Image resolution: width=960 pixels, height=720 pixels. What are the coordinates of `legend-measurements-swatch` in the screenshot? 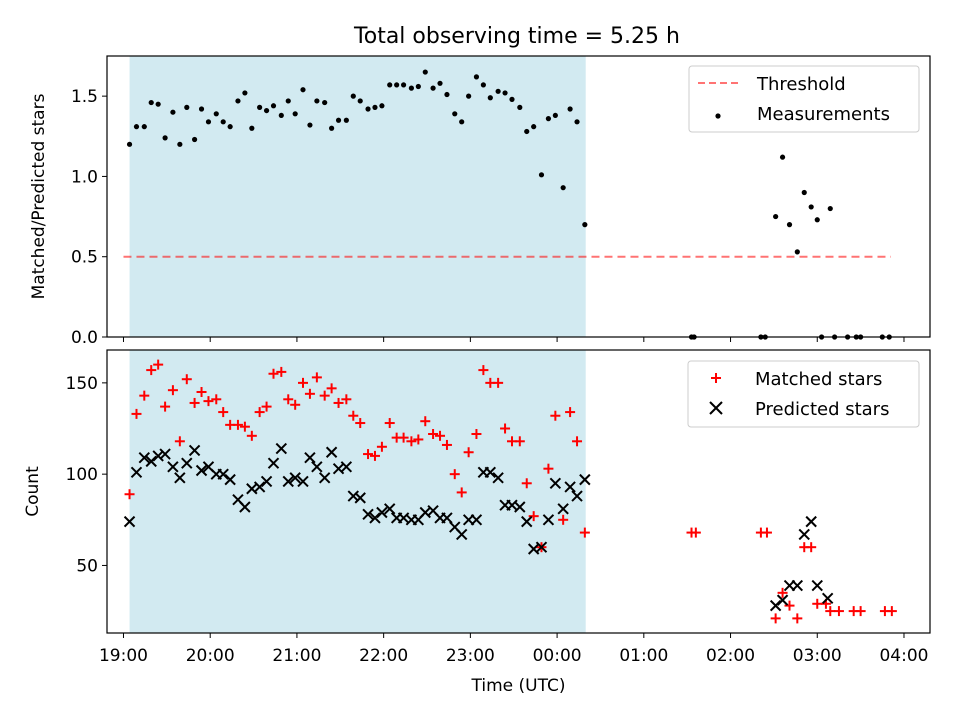 It's located at (718, 116).